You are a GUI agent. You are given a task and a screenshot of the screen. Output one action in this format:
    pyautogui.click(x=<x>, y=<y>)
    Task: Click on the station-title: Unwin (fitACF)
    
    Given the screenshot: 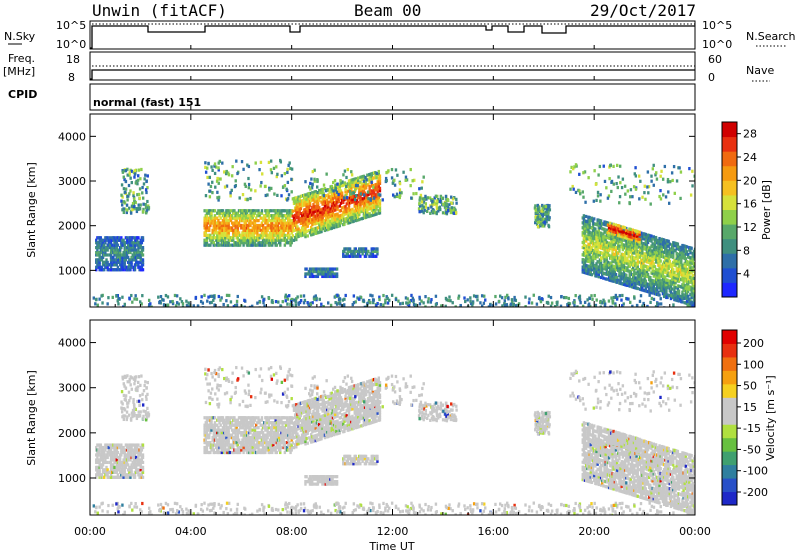 What is the action you would take?
    pyautogui.click(x=159, y=10)
    